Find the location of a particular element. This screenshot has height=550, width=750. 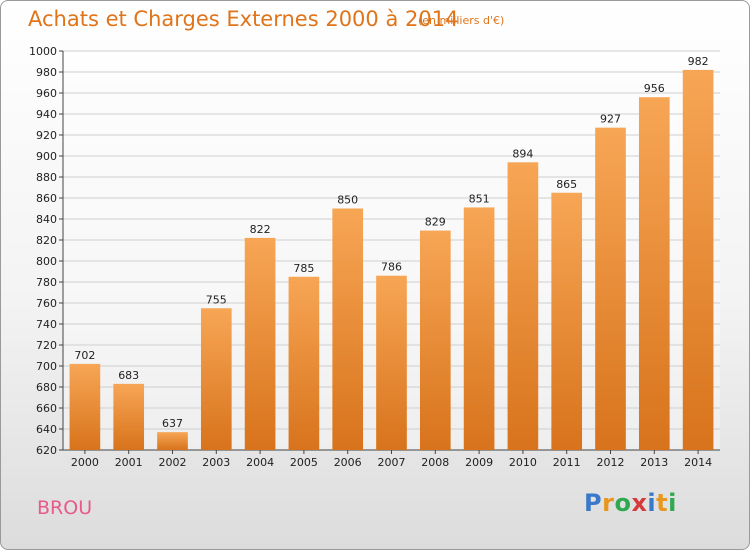

x-tick-label: 2012 is located at coordinates (611, 462).